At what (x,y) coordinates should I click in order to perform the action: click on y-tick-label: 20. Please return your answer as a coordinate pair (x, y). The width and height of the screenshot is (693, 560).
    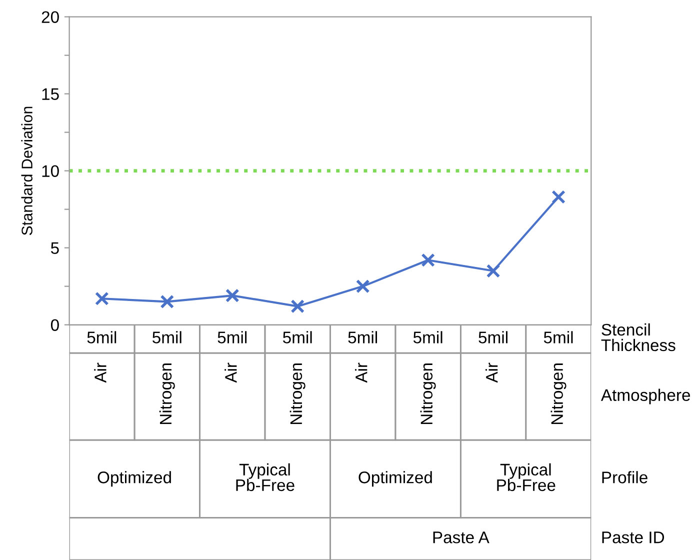
    Looking at the image, I should click on (50, 17).